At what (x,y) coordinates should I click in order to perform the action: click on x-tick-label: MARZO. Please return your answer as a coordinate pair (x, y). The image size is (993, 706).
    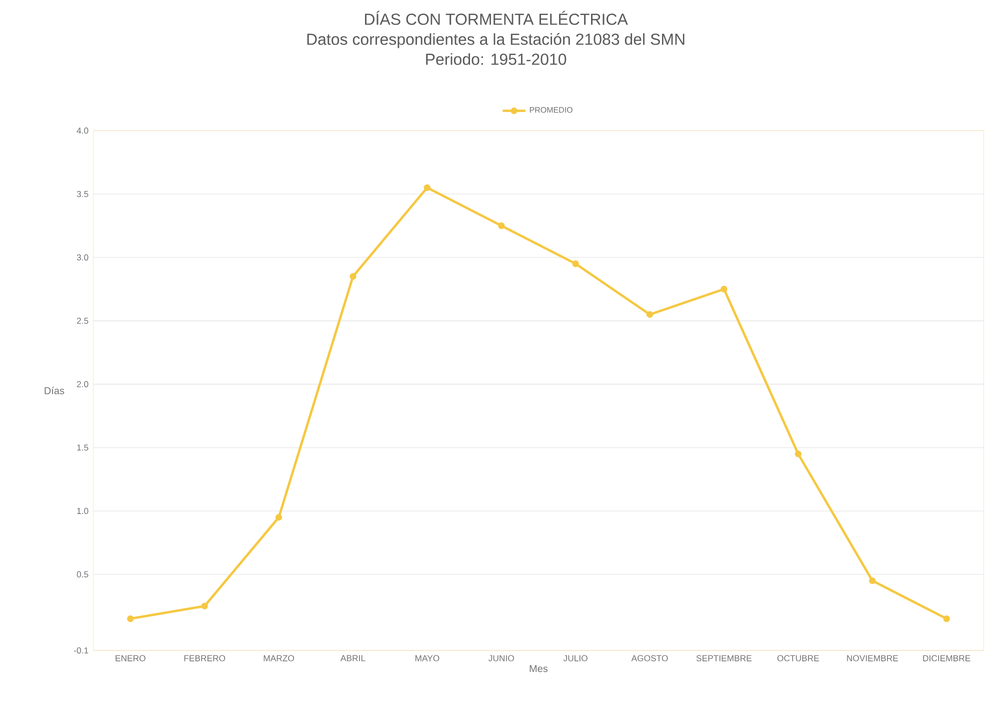
    Looking at the image, I should click on (279, 658).